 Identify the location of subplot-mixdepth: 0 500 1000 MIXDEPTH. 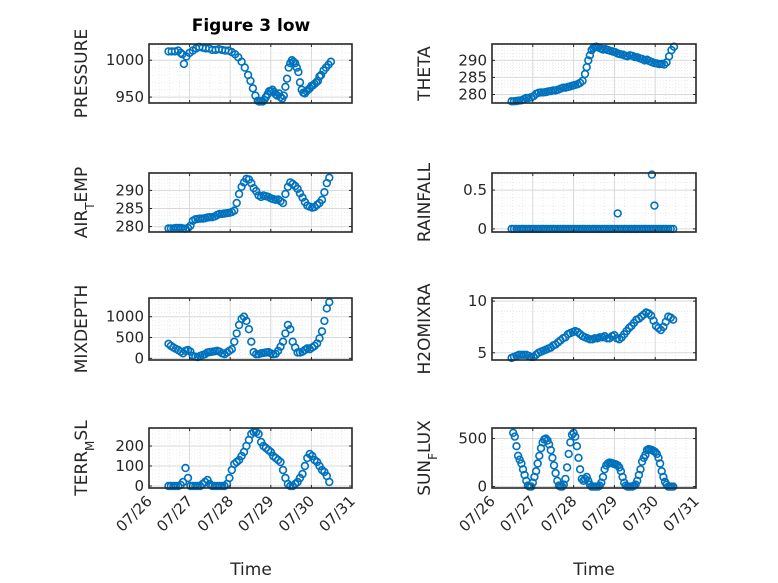
(212, 329).